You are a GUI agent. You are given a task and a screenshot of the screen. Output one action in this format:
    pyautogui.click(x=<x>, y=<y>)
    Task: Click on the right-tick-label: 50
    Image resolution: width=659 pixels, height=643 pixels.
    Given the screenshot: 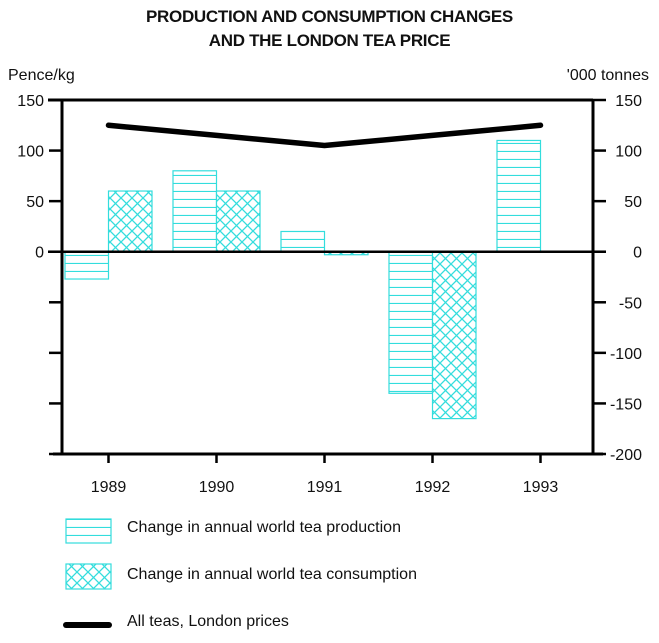 What is the action you would take?
    pyautogui.click(x=633, y=202)
    